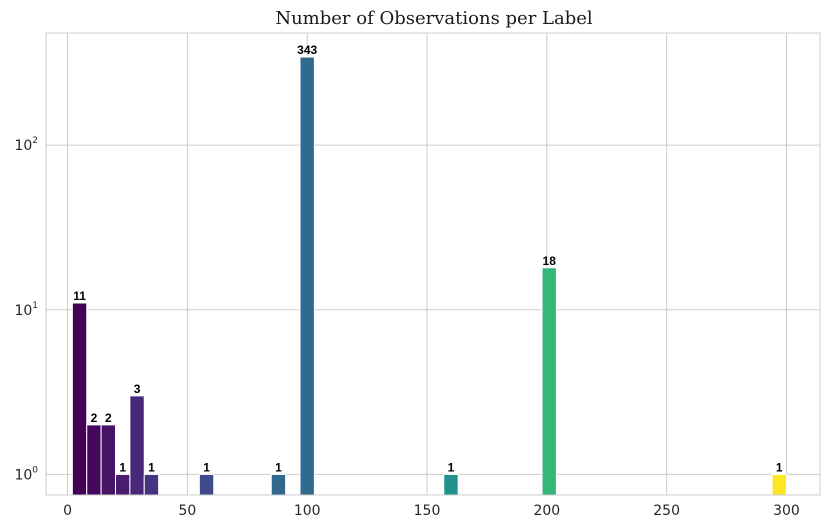 The width and height of the screenshot is (831, 529). I want to click on y-tick-exponent: 0, so click(35, 470).